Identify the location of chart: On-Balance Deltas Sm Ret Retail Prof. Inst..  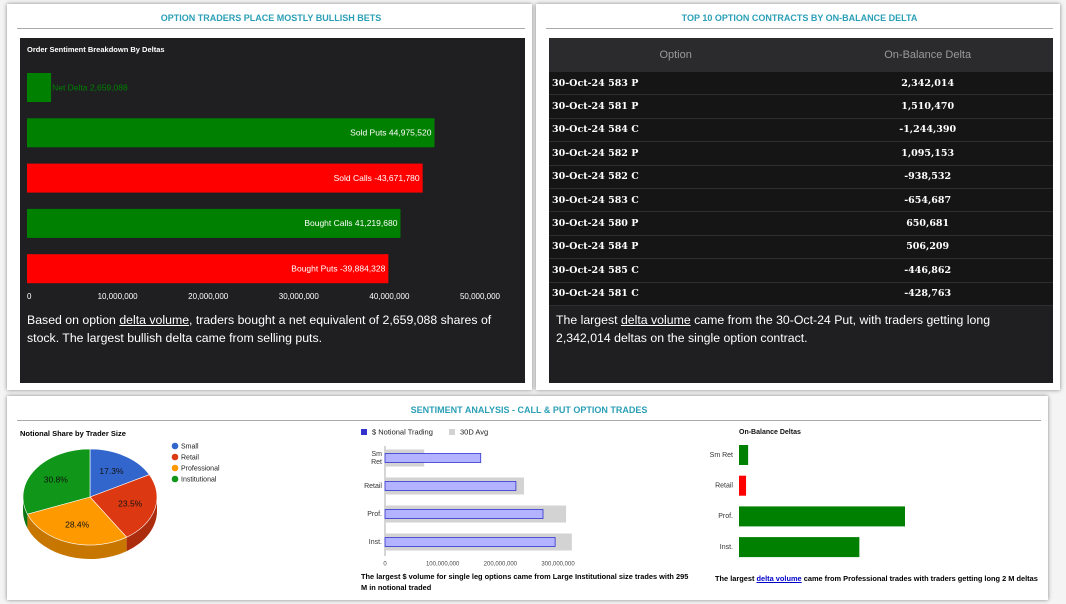
(807, 493).